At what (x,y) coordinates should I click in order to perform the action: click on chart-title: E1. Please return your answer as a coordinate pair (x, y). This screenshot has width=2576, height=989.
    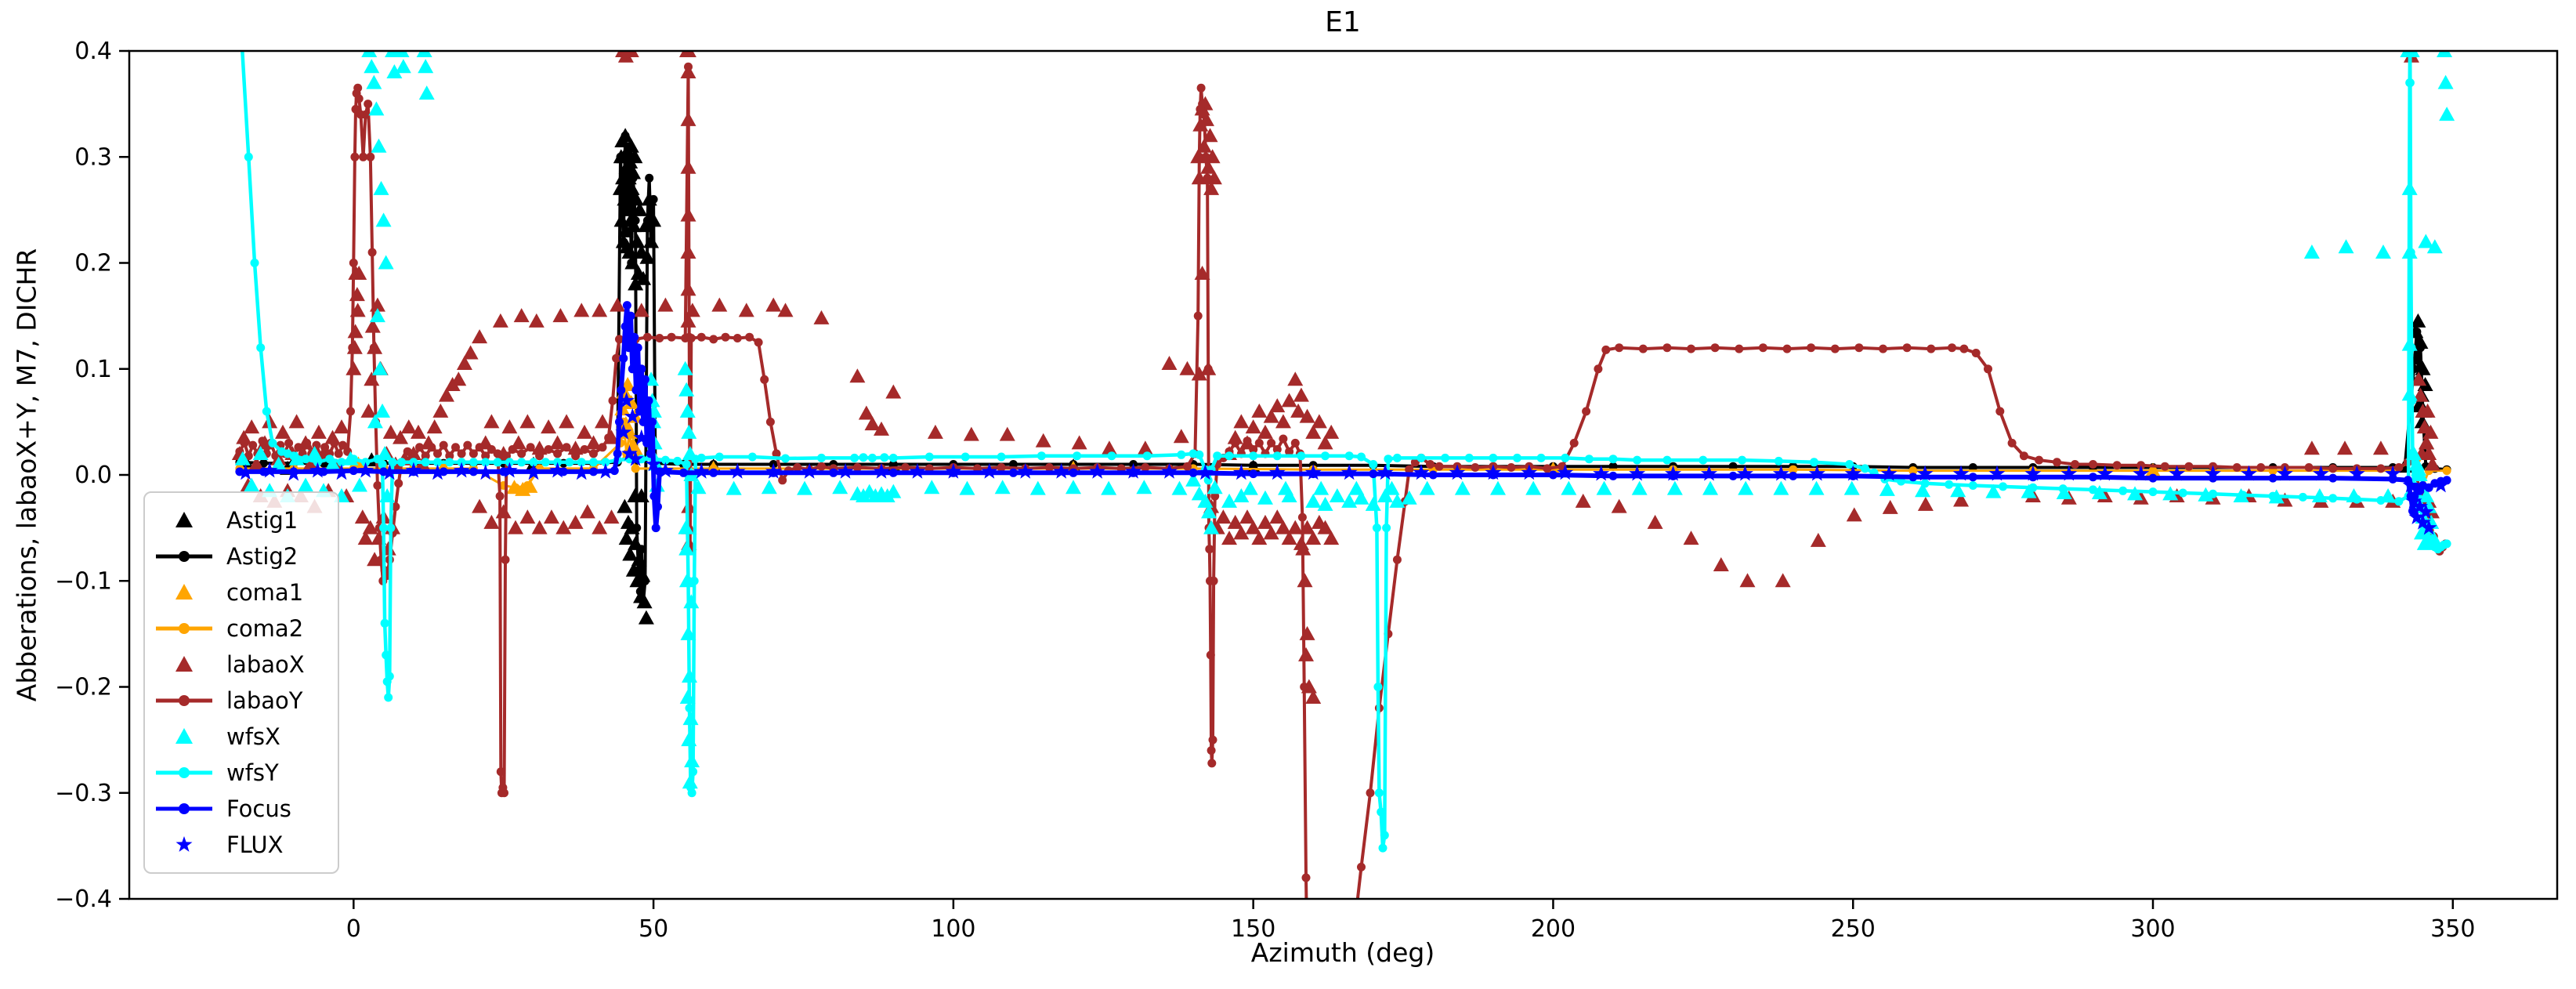
    Looking at the image, I should click on (1343, 22).